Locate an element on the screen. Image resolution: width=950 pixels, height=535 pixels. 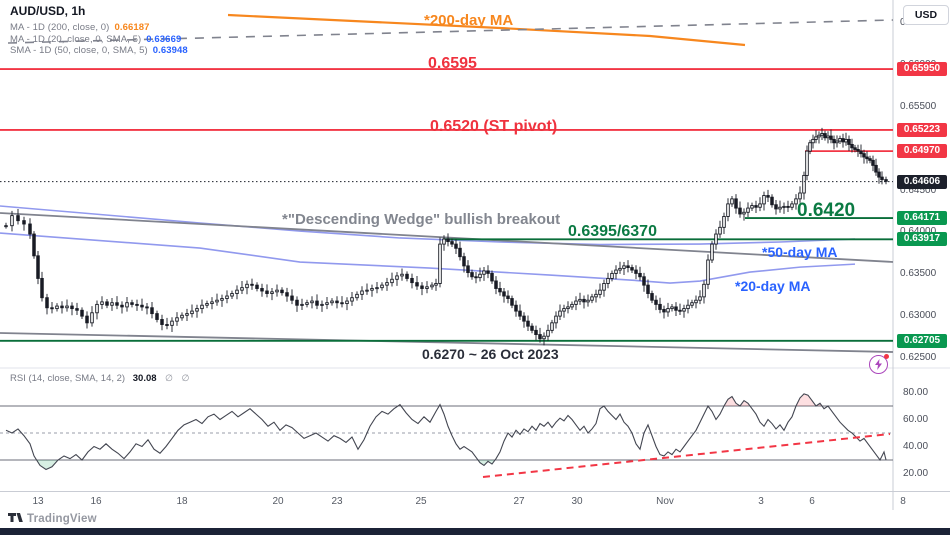
annotation-low-26oct: 0.6270 ~ 26 Oct 2023 is located at coordinates (490, 354).